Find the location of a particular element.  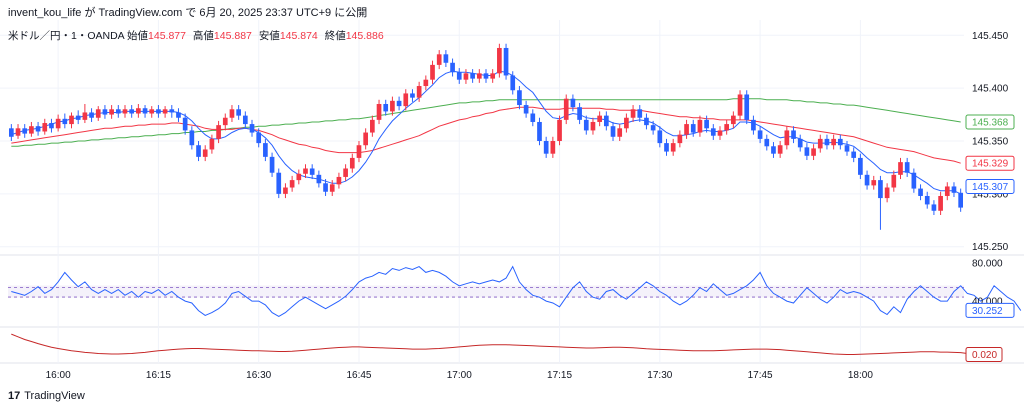

symbol-name: 米ドル／円・1・OANDA is located at coordinates (66, 36).